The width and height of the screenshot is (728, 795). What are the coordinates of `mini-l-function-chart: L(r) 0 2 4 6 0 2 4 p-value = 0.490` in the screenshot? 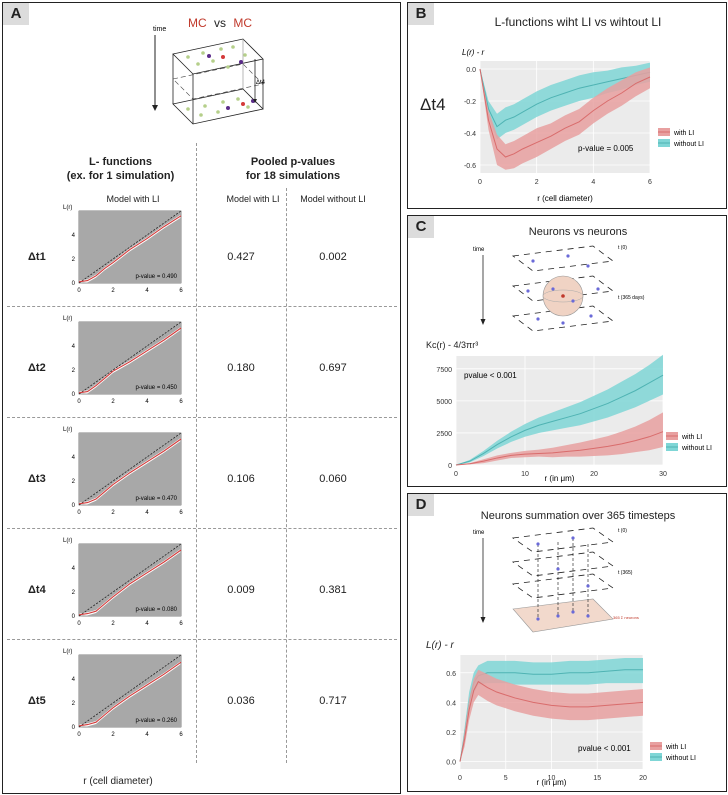 It's located at (123, 249).